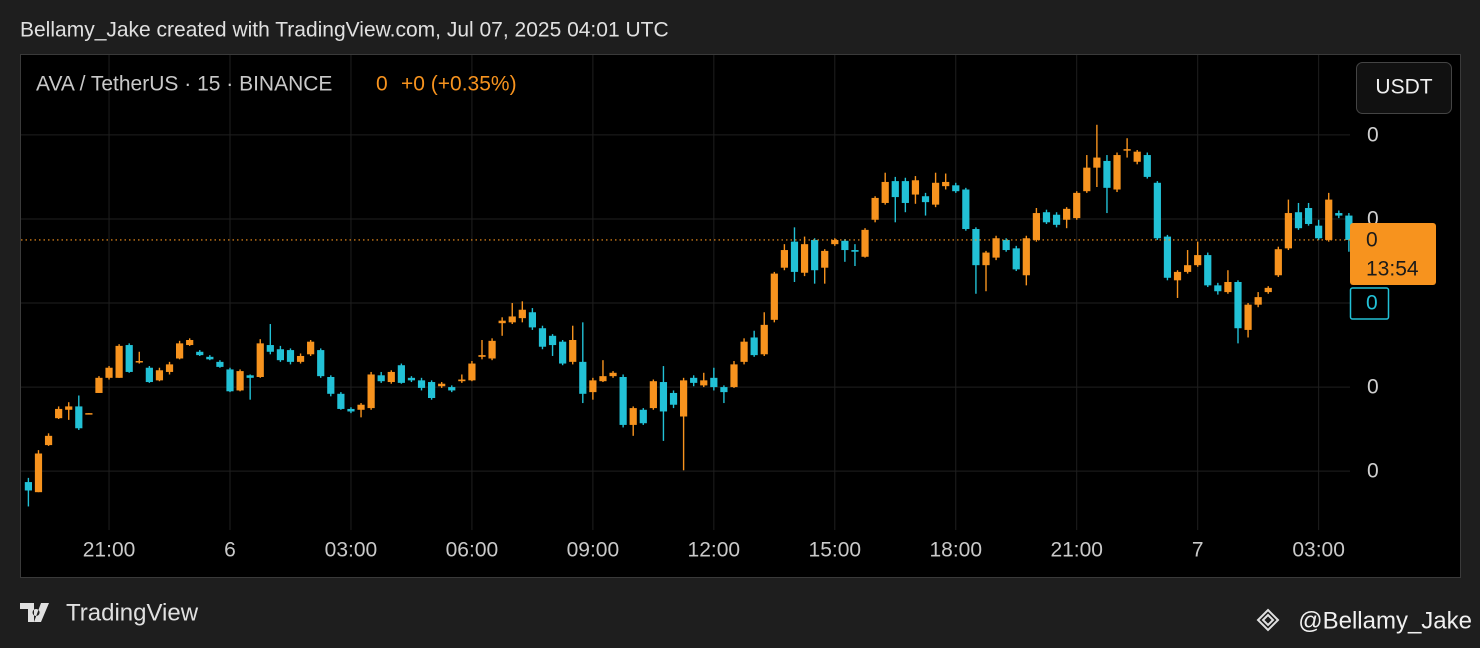 The image size is (1480, 648). I want to click on currency-button: USDT, so click(1404, 88).